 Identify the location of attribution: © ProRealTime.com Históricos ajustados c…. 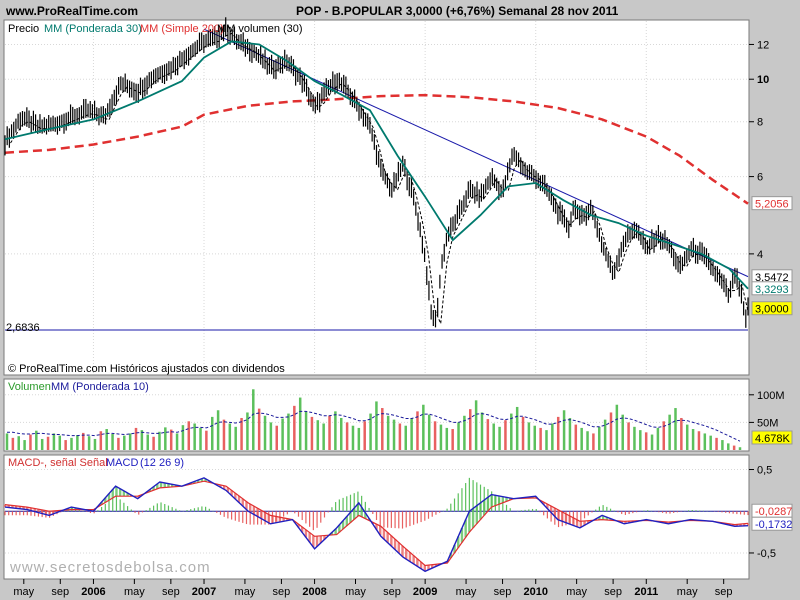
(146, 369).